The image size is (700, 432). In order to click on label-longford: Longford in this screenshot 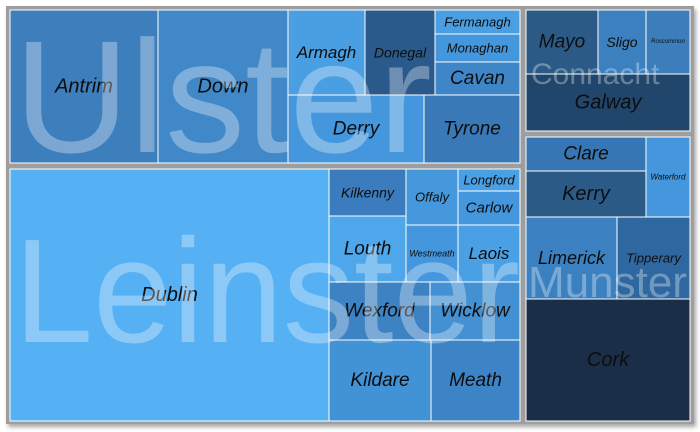, I will do `click(489, 180)`.